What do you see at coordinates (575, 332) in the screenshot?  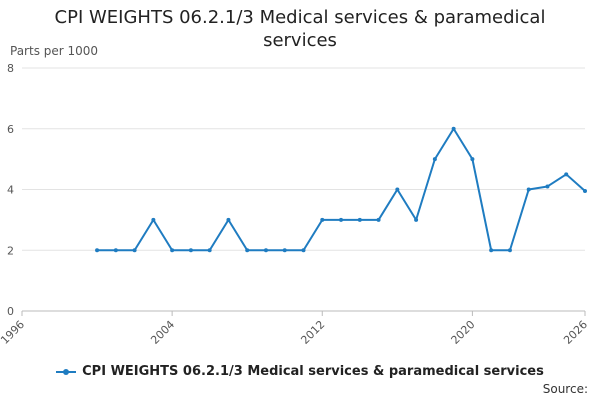 I see `x-tick-label: 2026` at bounding box center [575, 332].